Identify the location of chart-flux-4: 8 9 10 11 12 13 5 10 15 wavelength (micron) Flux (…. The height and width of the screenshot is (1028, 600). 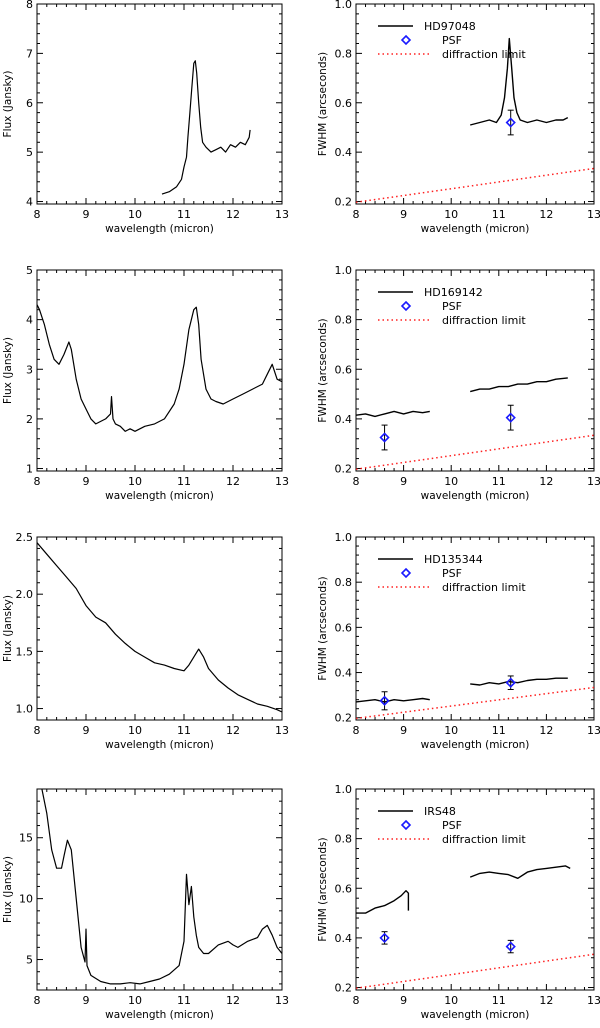
(145, 904).